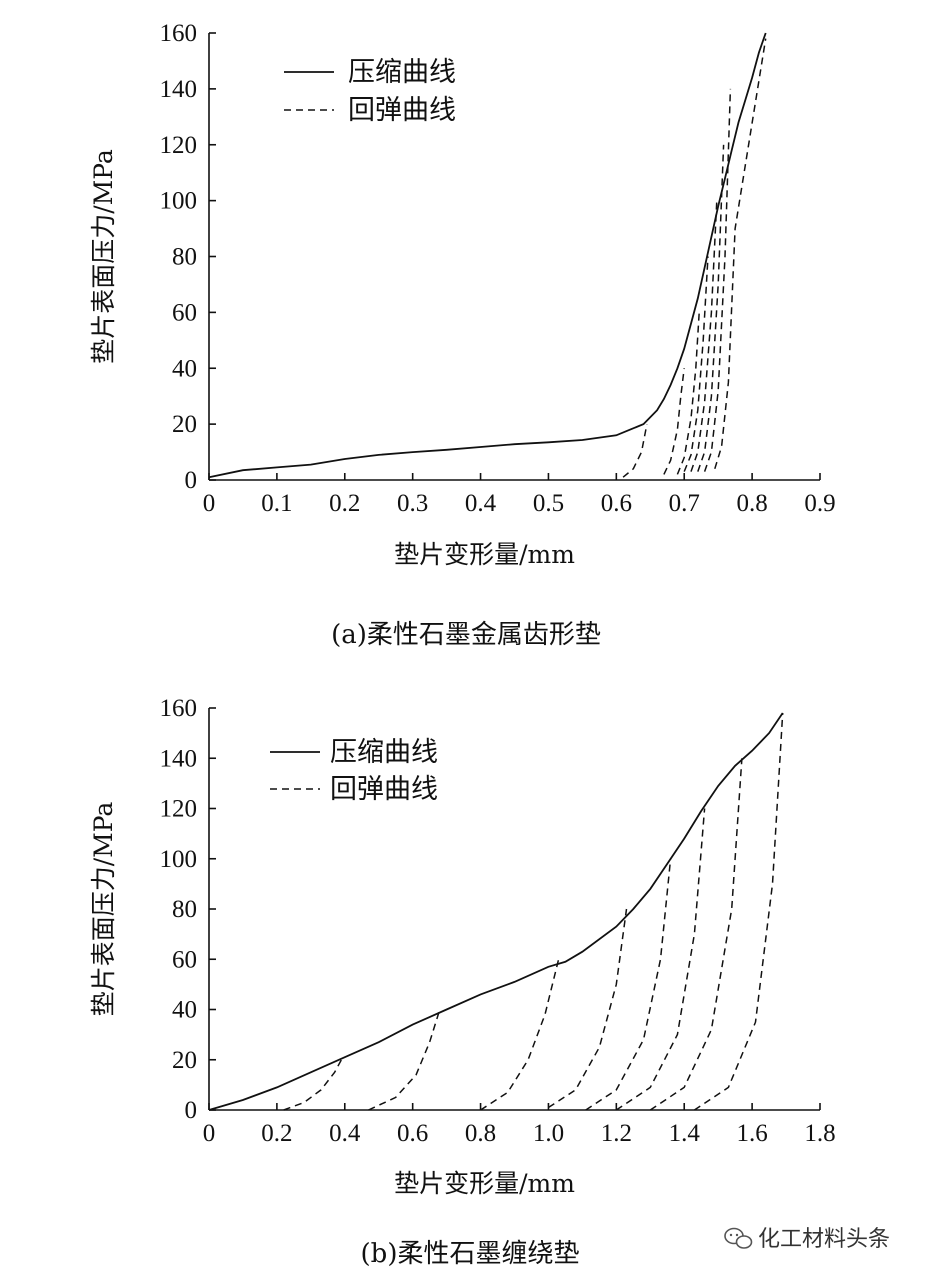 The image size is (932, 1279). What do you see at coordinates (685, 1133) in the screenshot?
I see `chart-b-x-tick-label: 1.4` at bounding box center [685, 1133].